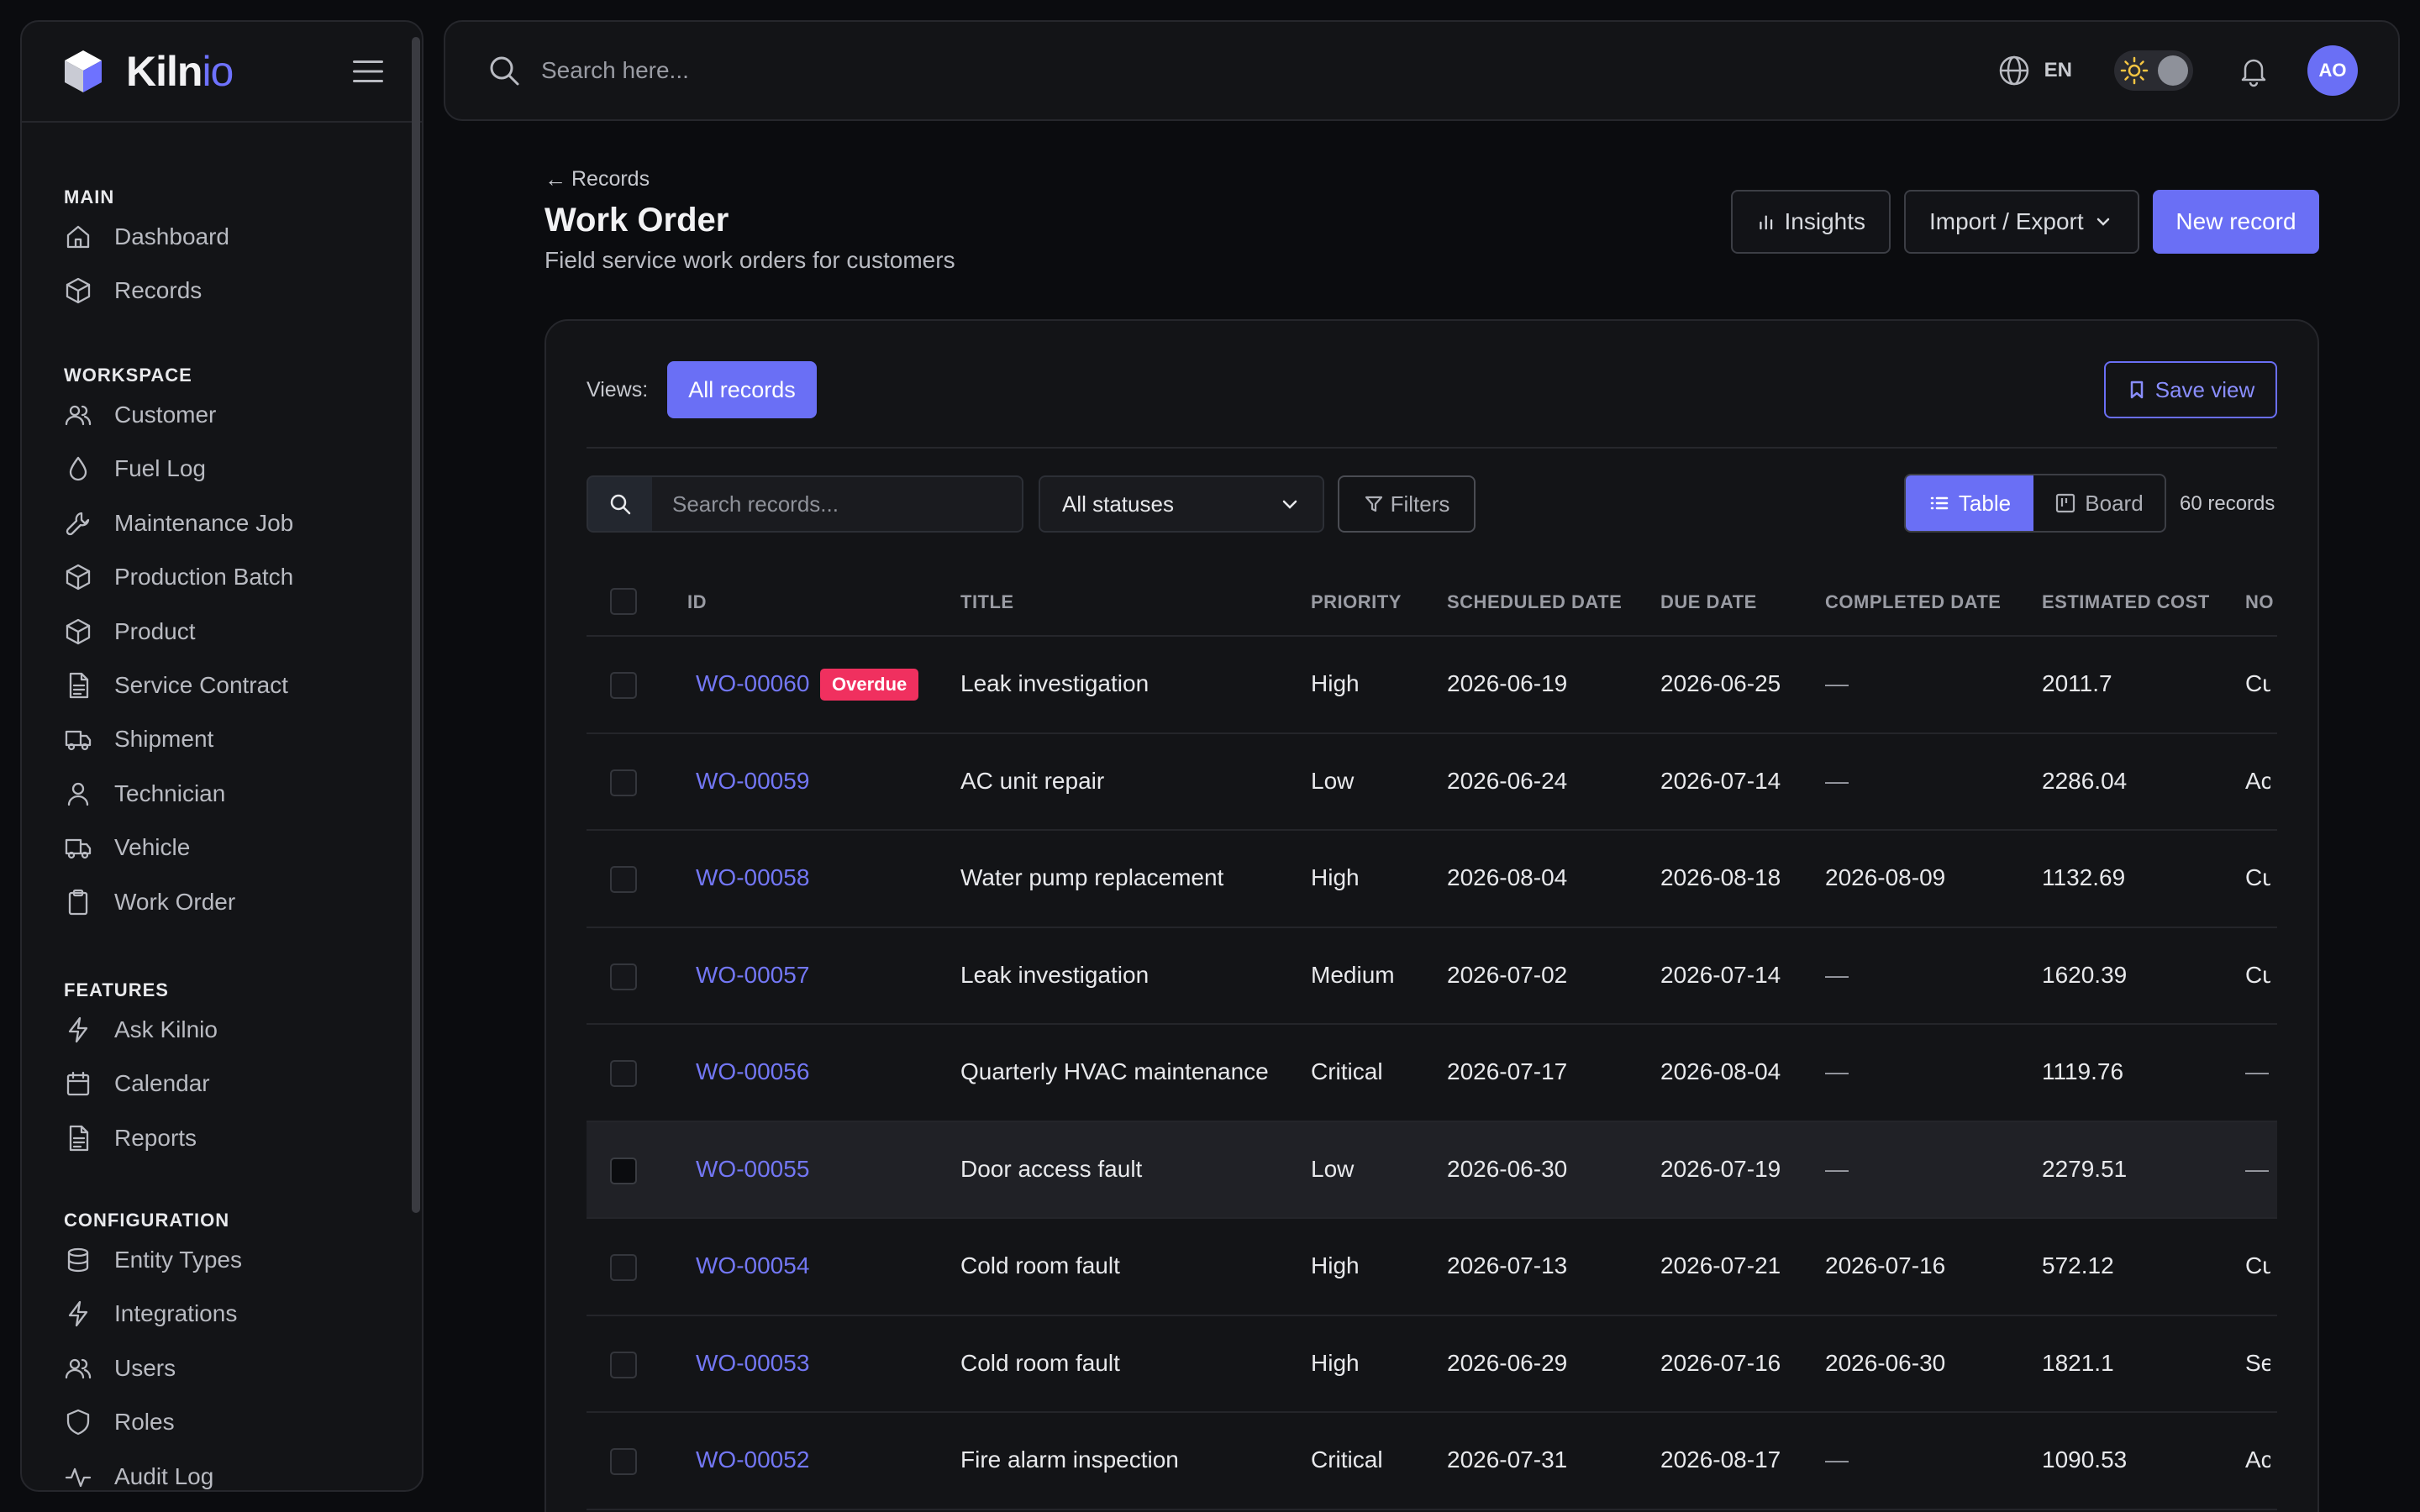  Describe the element at coordinates (232, 1422) in the screenshot. I see `sidebar-item-roles: Roles` at that location.